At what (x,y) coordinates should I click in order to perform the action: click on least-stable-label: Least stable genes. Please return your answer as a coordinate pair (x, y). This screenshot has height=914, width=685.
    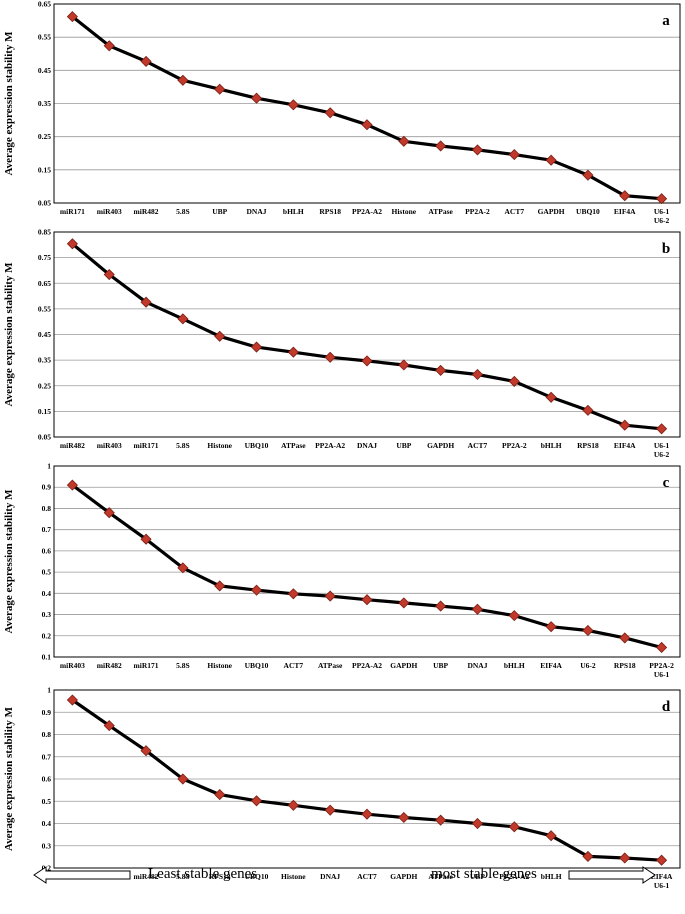
    Looking at the image, I should click on (203, 874).